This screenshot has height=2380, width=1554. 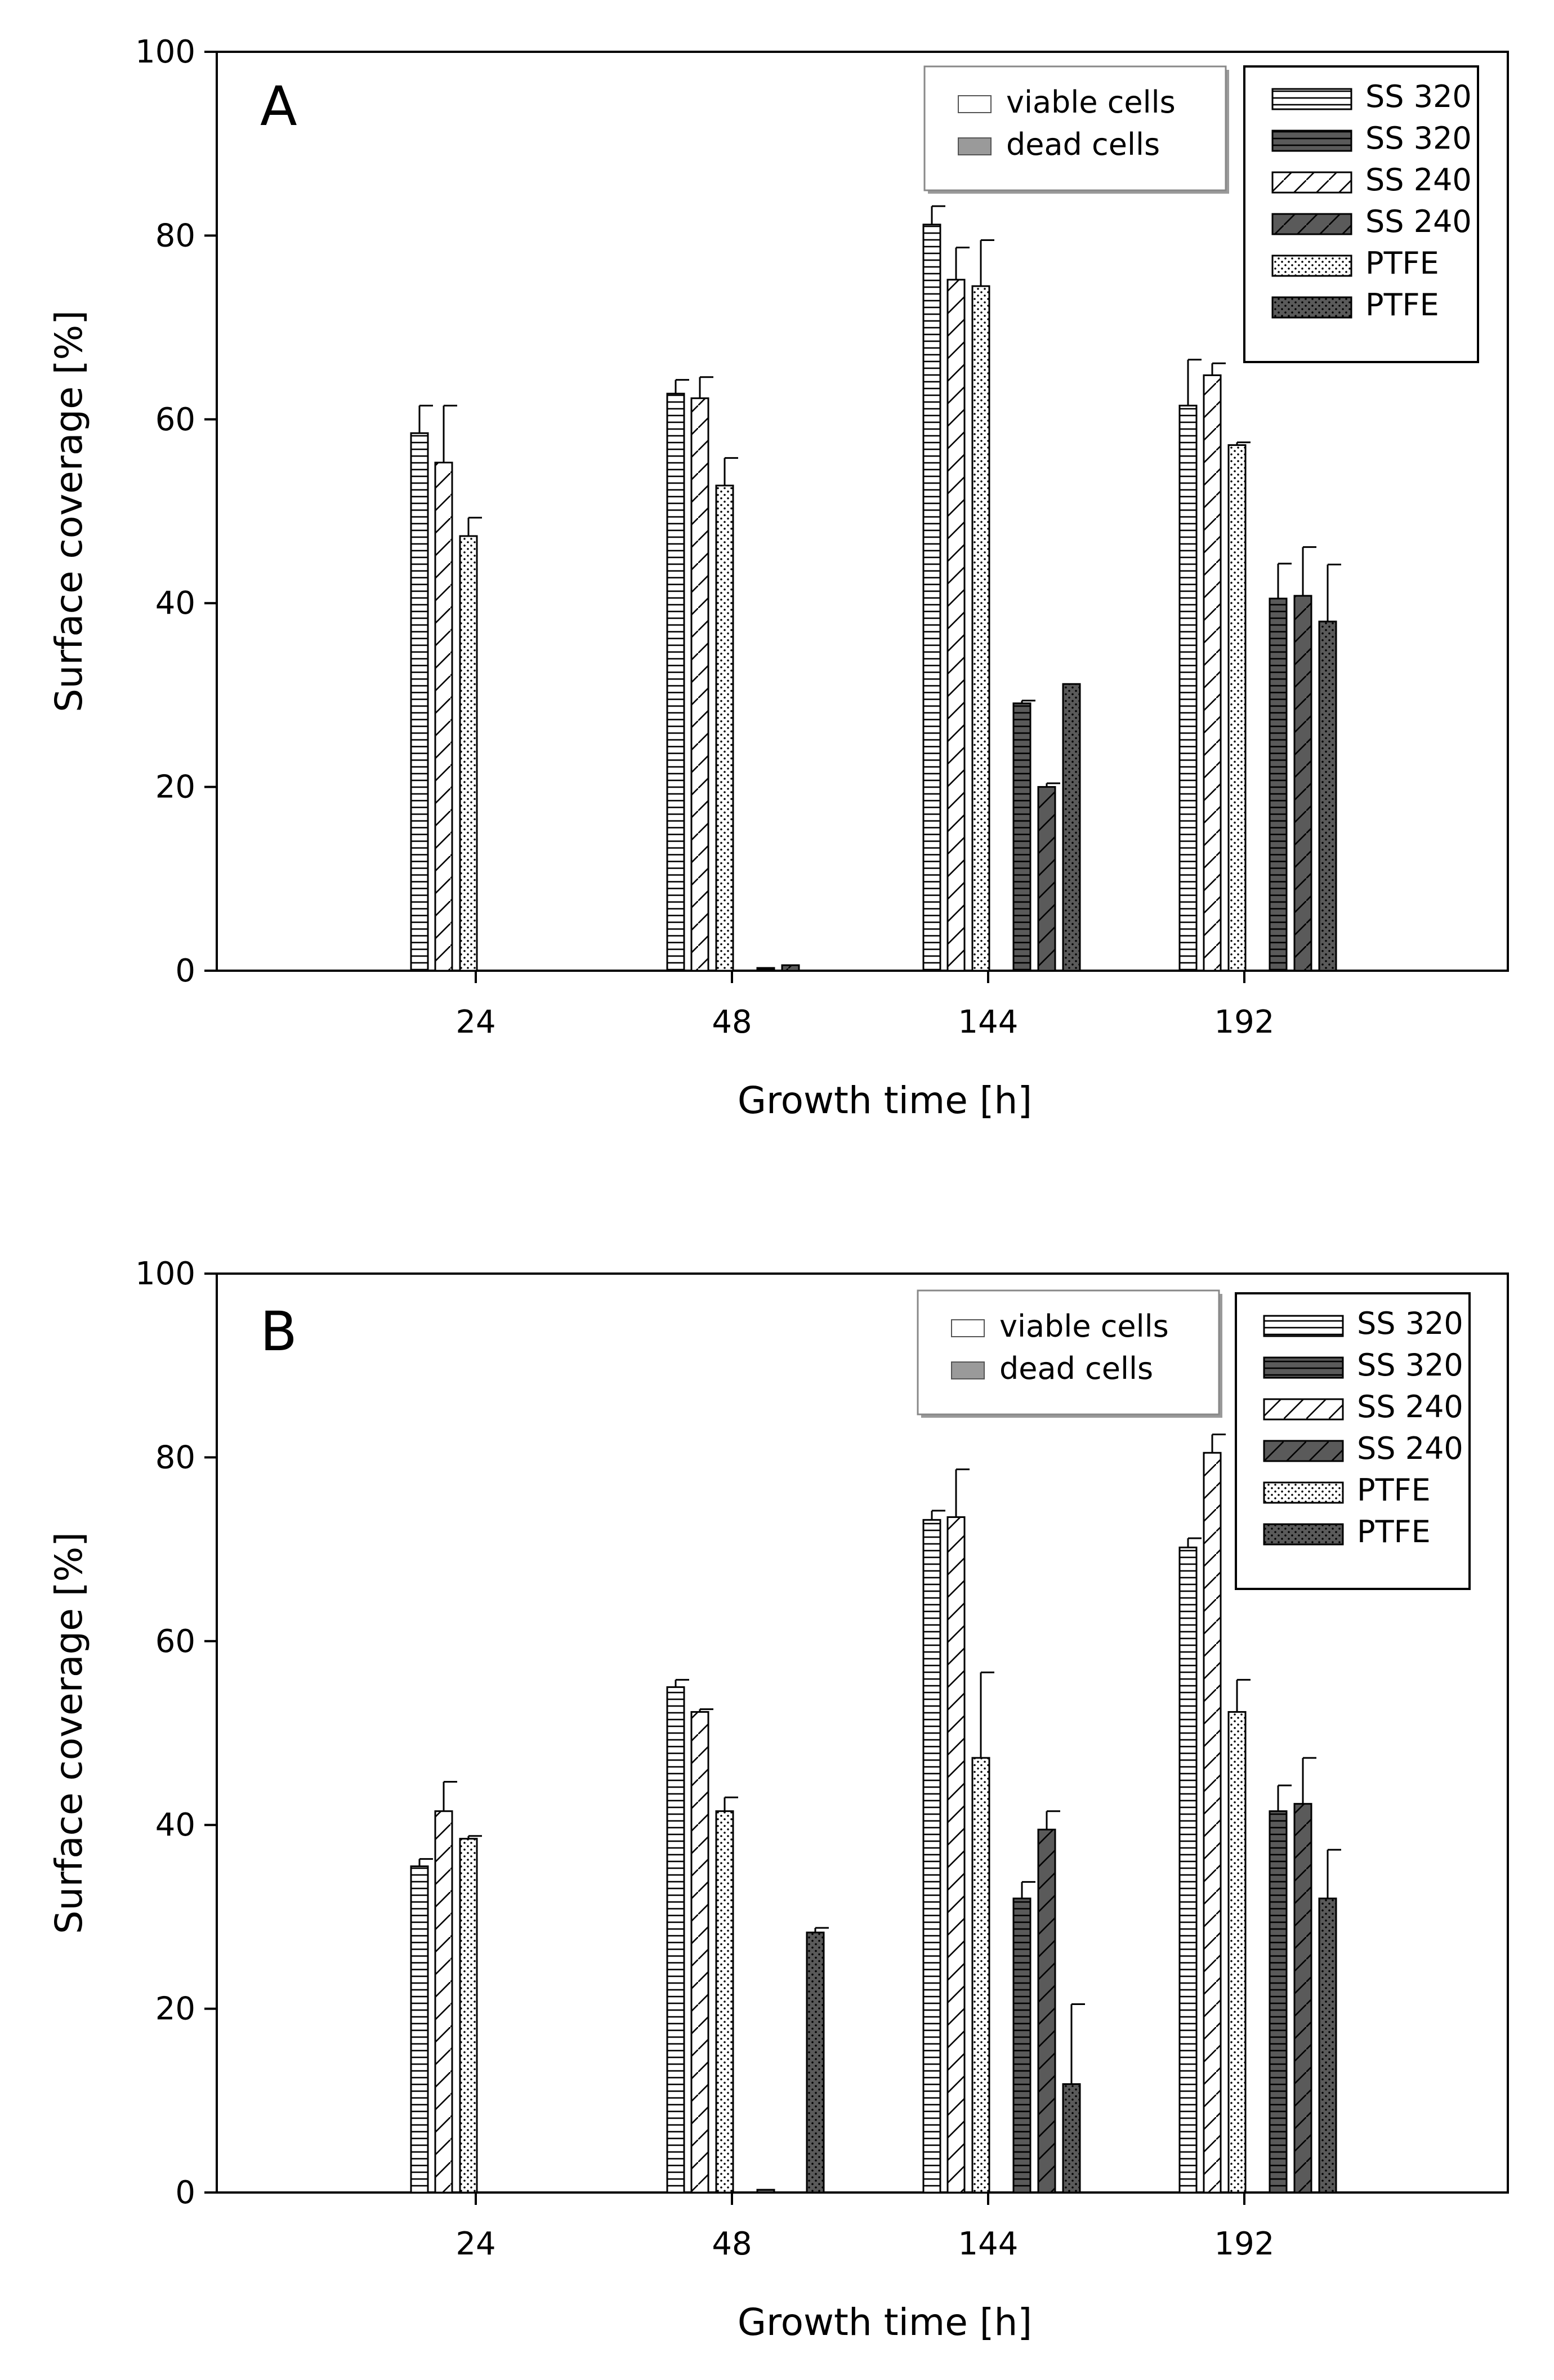 What do you see at coordinates (278, 1331) in the screenshot?
I see `panel-letter: B` at bounding box center [278, 1331].